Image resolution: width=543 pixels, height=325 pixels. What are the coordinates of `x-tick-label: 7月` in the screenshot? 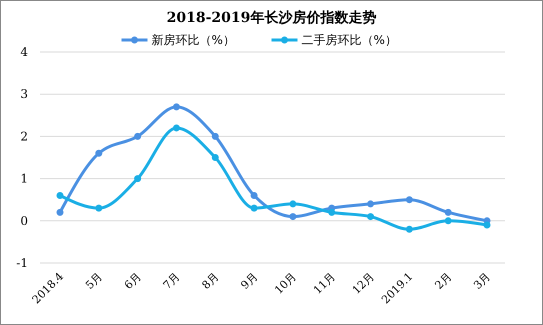 It's located at (171, 281).